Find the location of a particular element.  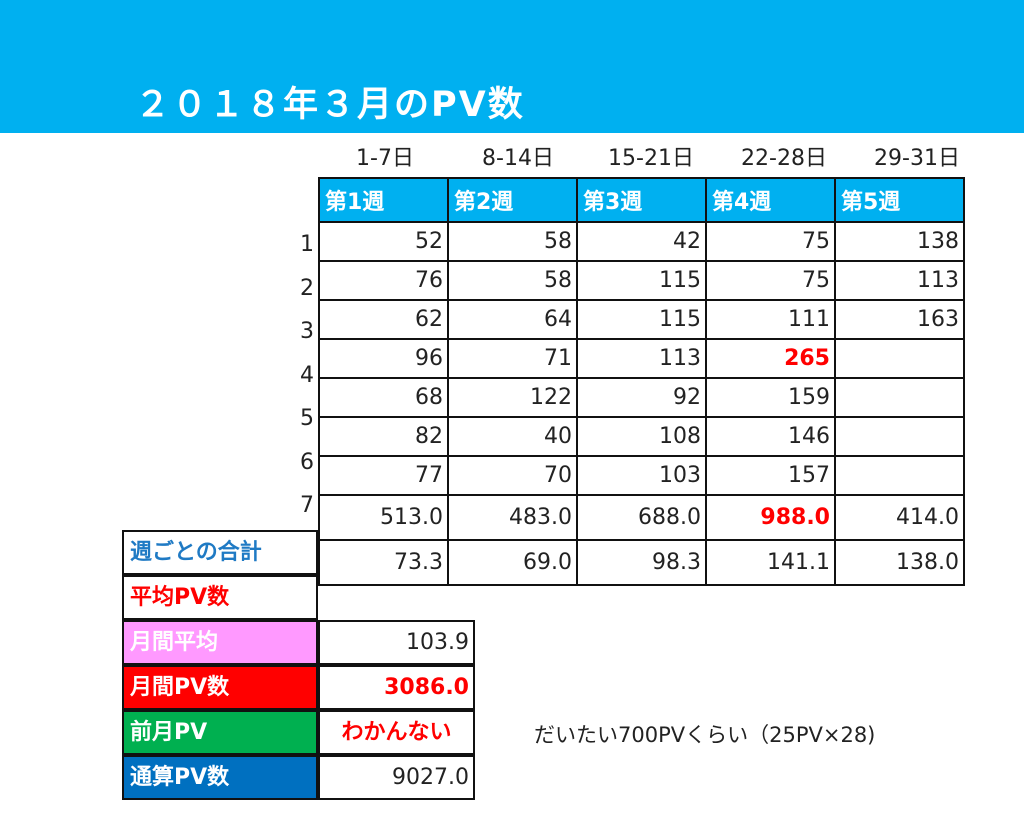

cumulative-value: 9027.0 is located at coordinates (396, 777).